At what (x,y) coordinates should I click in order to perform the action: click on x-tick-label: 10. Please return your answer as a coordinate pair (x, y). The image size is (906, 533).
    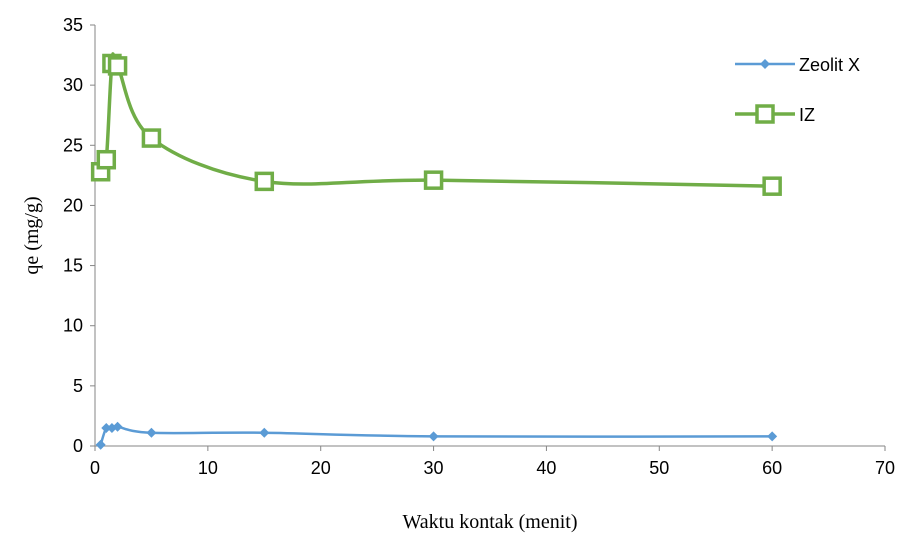
    Looking at the image, I should click on (208, 468).